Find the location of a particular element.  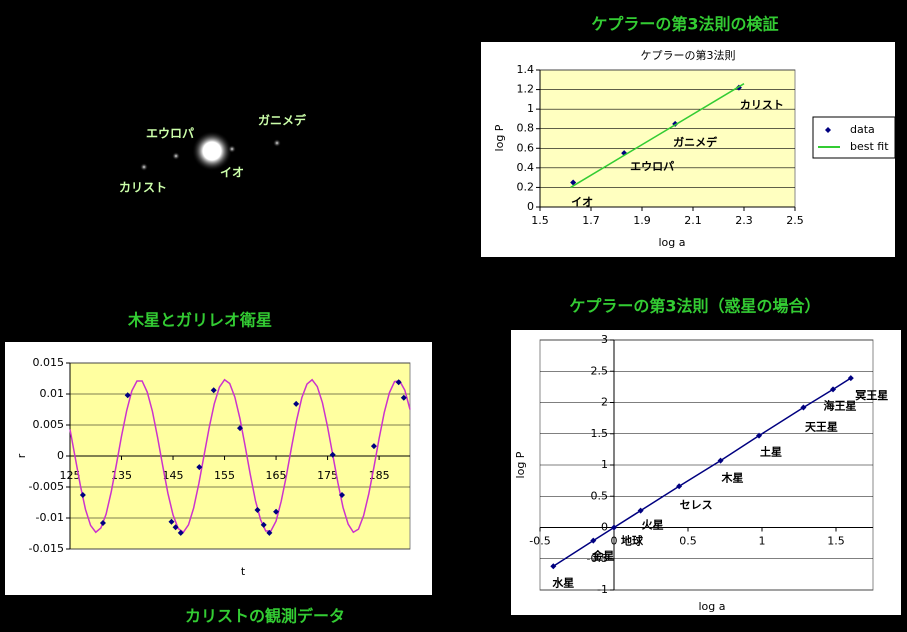

heading: ケプラーの第3法則（惑星の場合） is located at coordinates (694, 306).